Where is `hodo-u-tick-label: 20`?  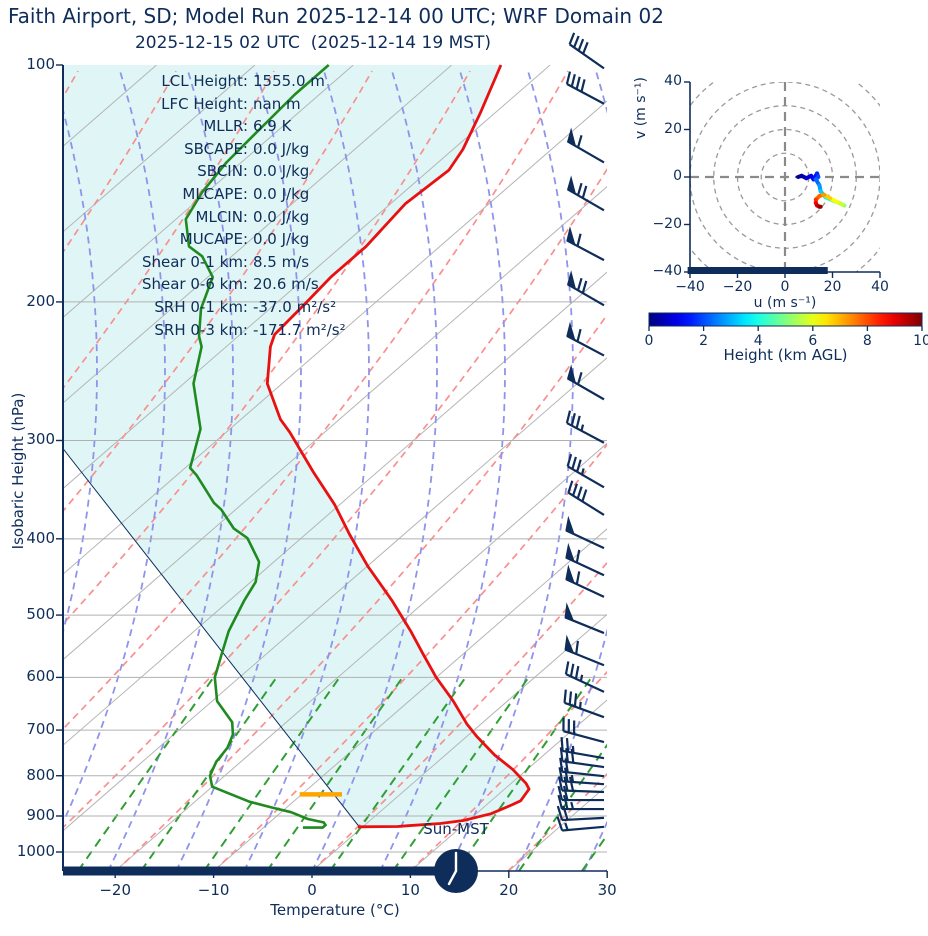
hodo-u-tick-label: 20 is located at coordinates (832, 287).